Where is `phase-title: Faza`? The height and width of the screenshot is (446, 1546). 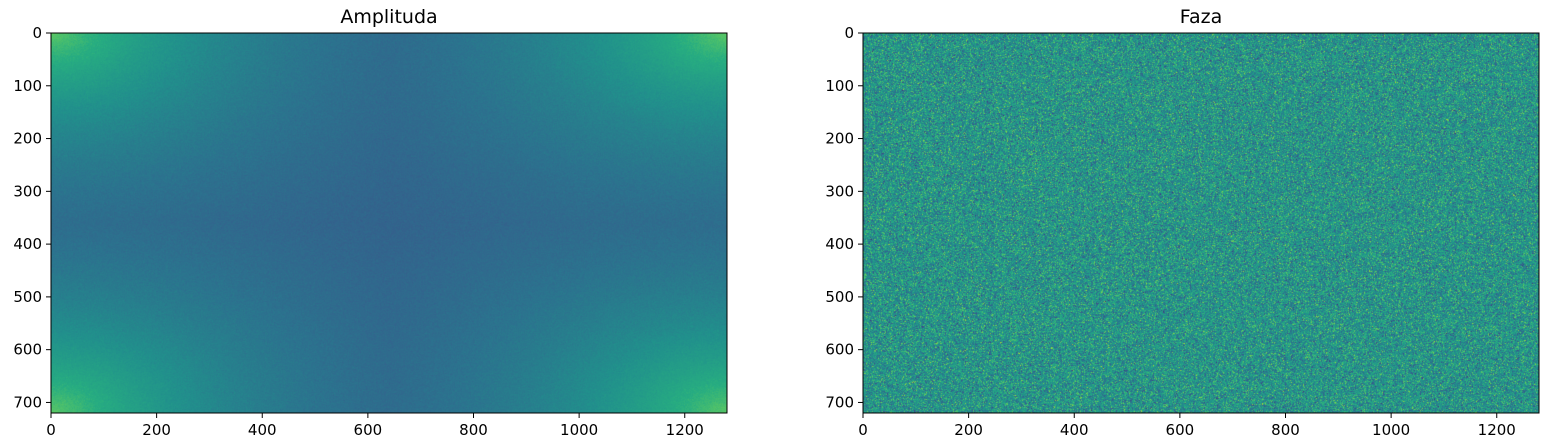
phase-title: Faza is located at coordinates (1201, 17).